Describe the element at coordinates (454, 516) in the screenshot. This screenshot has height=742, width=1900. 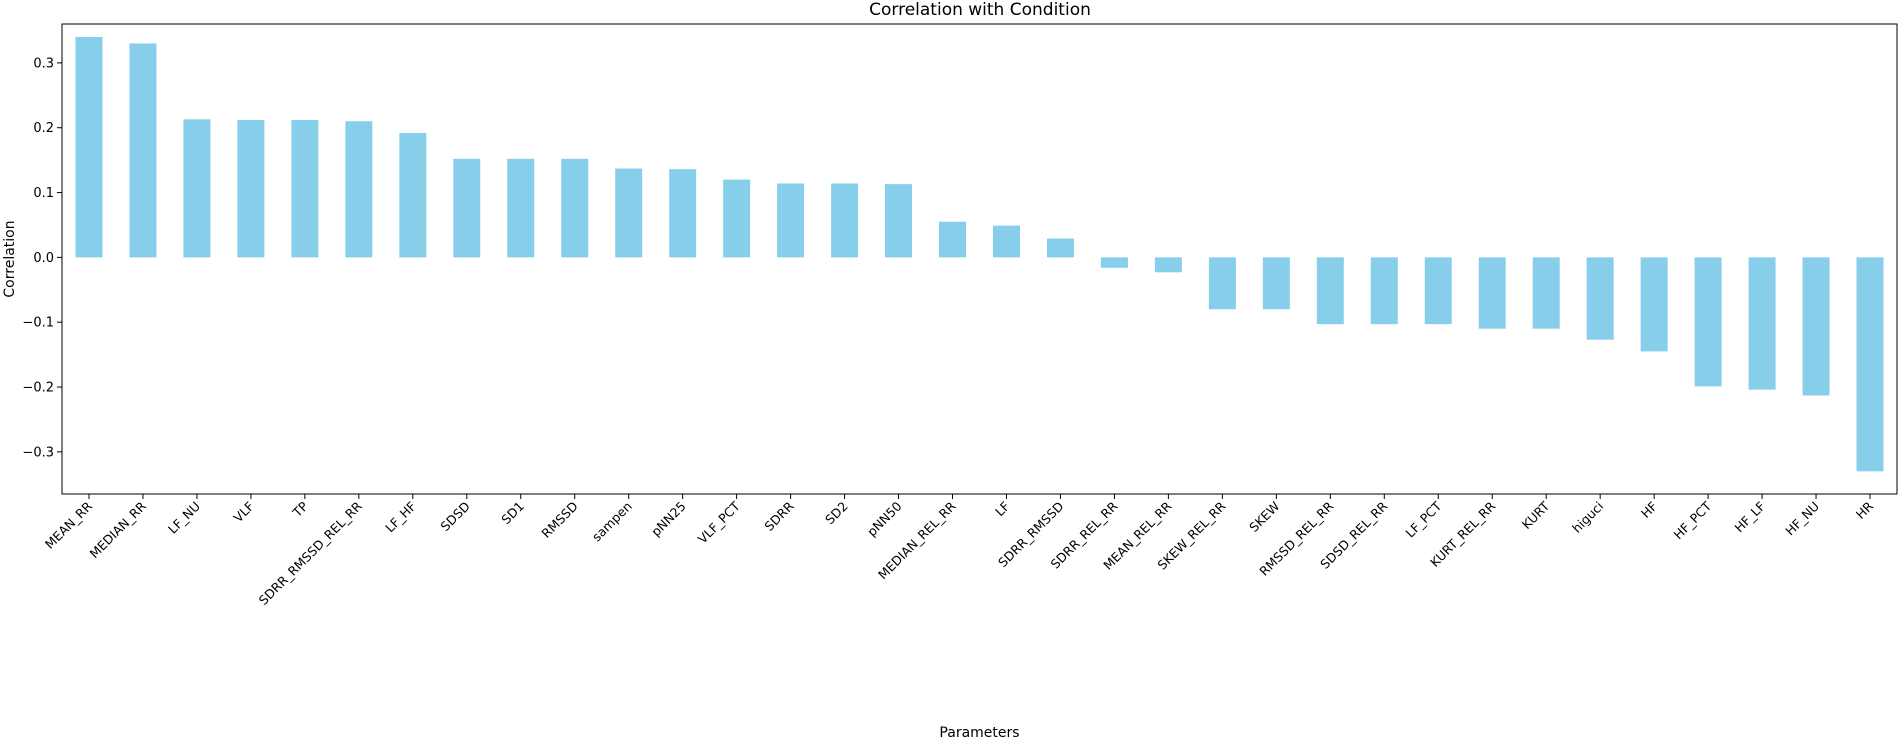
I see `x-tick-label: SDSD` at that location.